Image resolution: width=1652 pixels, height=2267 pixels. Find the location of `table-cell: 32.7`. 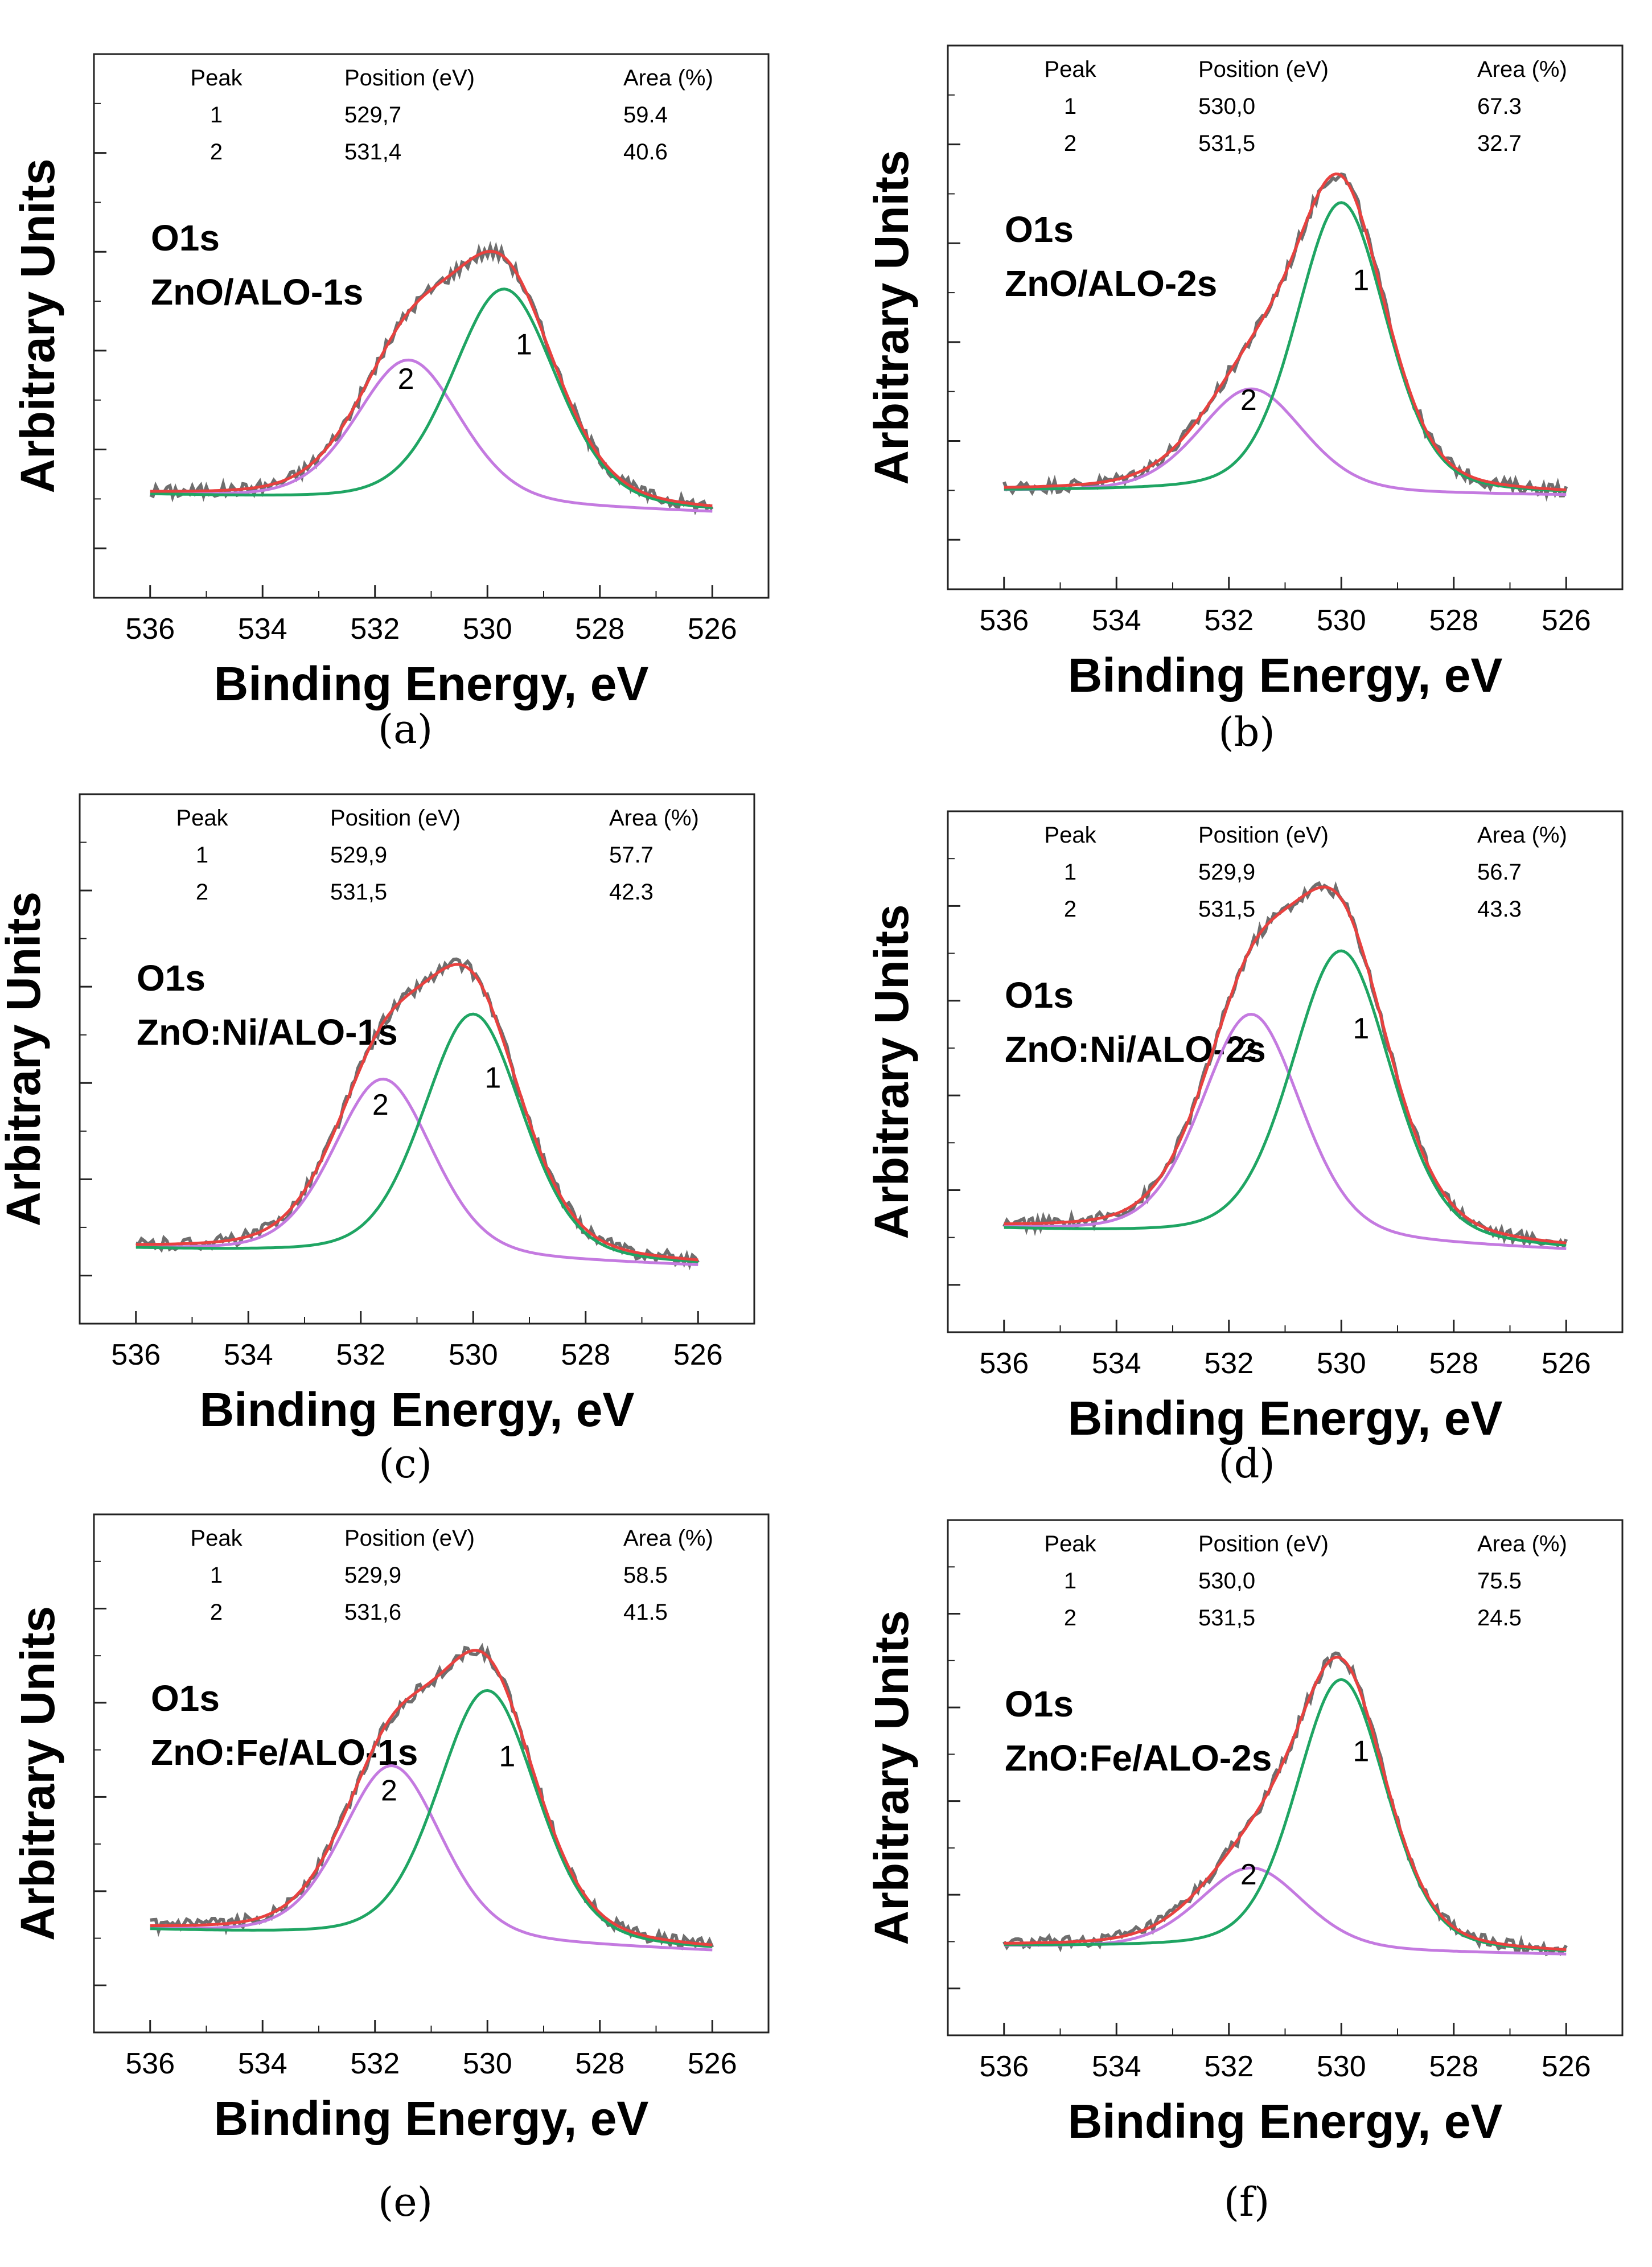

table-cell: 32.7 is located at coordinates (1499, 143).